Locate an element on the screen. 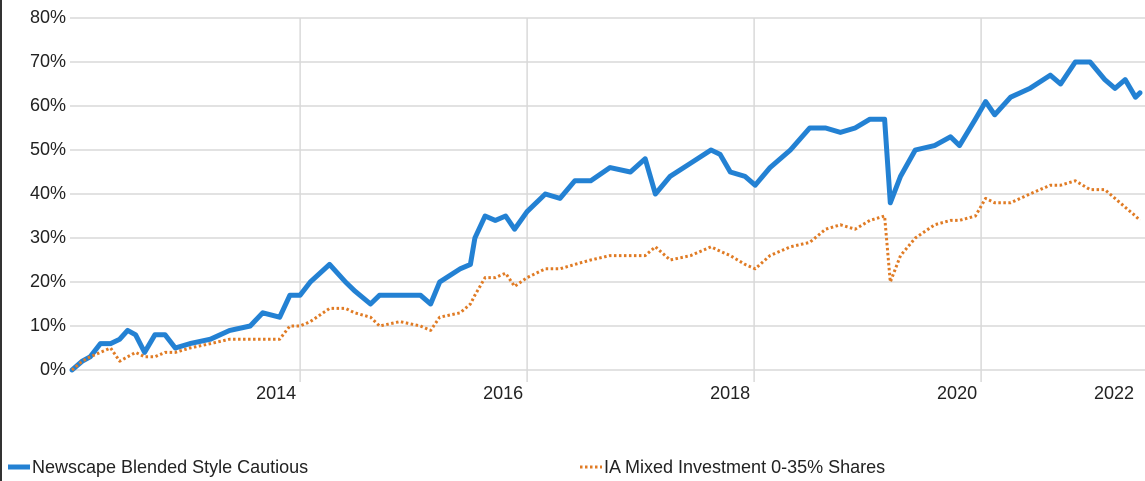 The height and width of the screenshot is (481, 1145). y-tick-label: 30% is located at coordinates (48, 237).